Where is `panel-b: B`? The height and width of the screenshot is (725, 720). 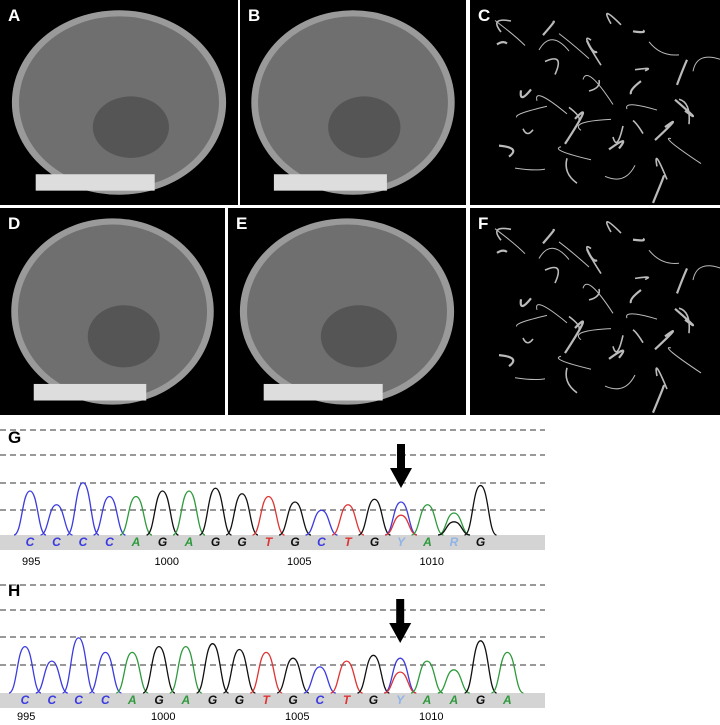
panel-b: B is located at coordinates (353, 102).